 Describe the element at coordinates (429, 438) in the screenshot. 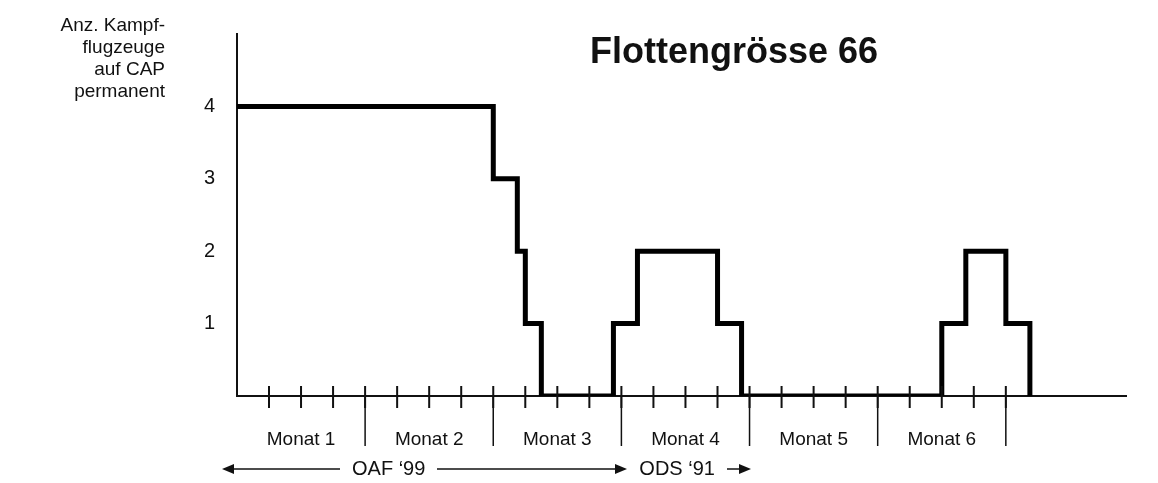

I see `x-tick-label: Monat 2` at that location.